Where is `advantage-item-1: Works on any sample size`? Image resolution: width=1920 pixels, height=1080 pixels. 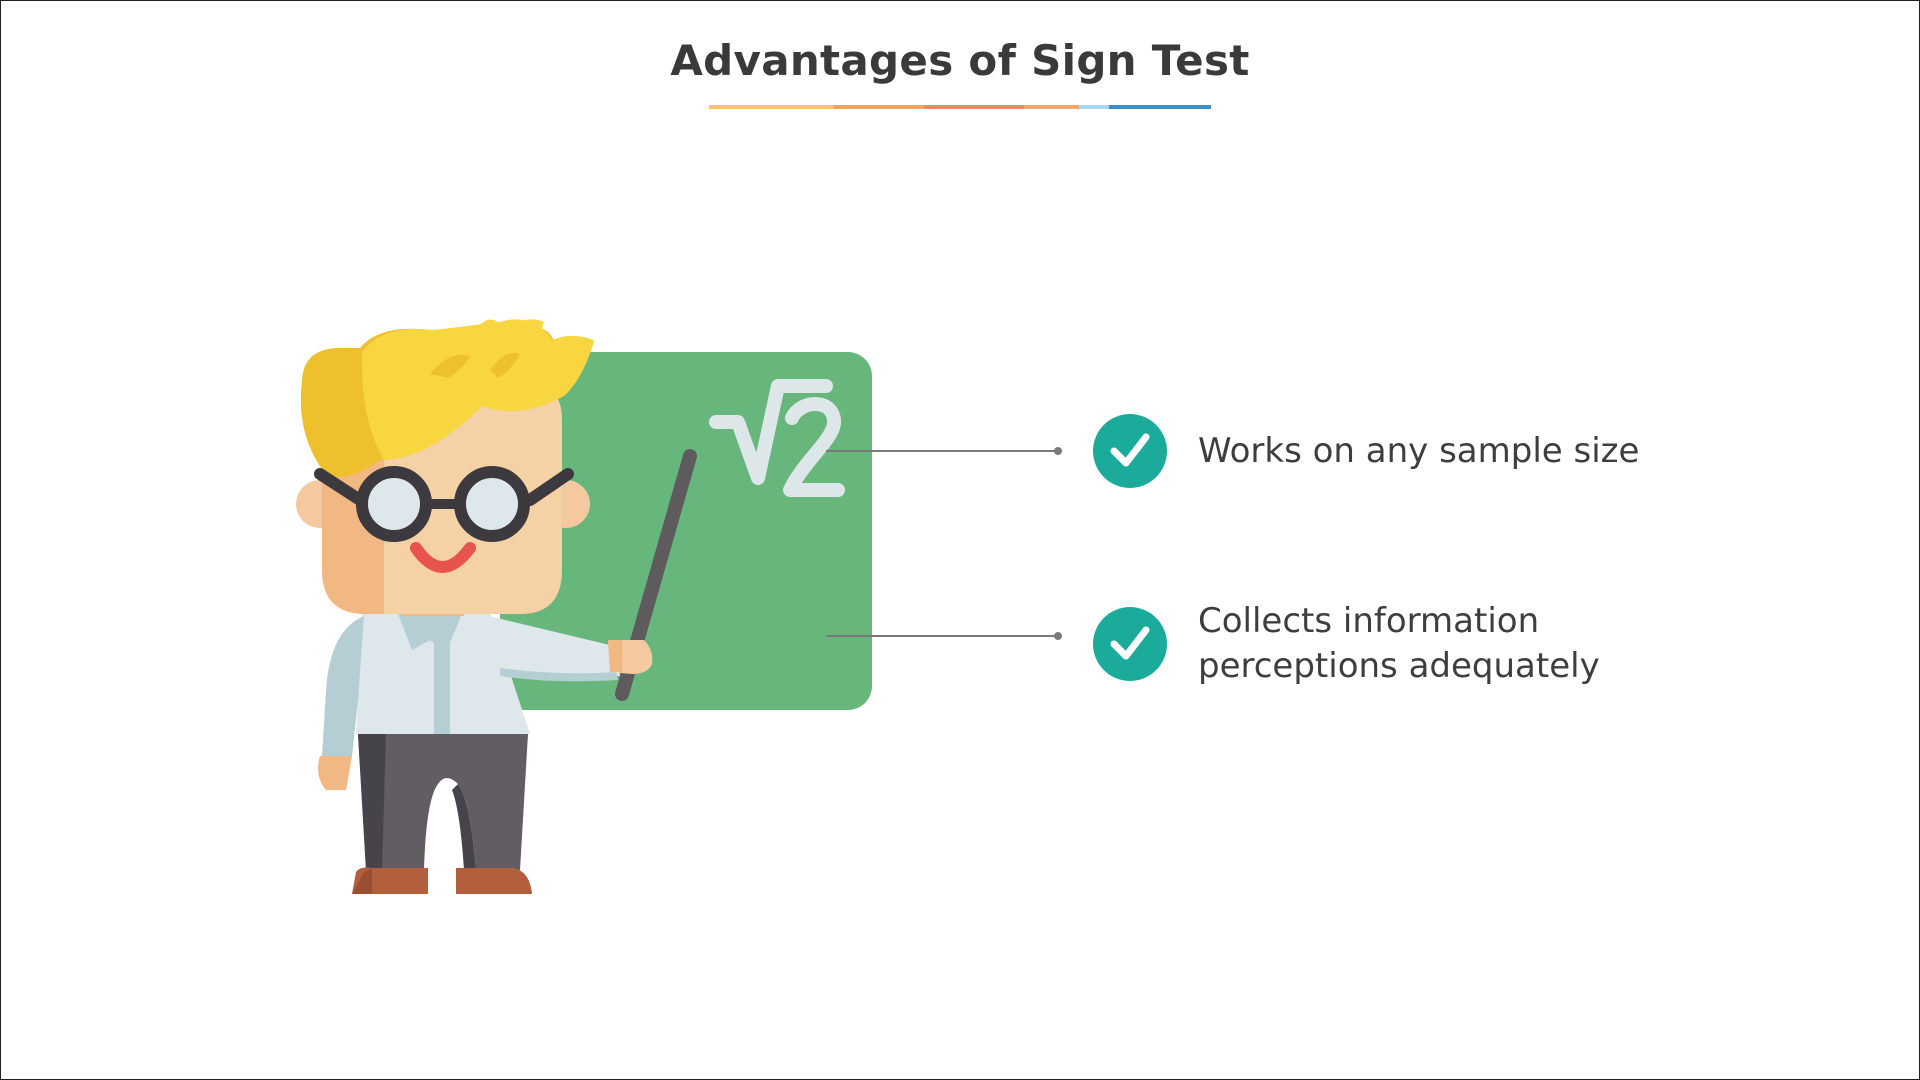 advantage-item-1: Works on any sample size is located at coordinates (1366, 451).